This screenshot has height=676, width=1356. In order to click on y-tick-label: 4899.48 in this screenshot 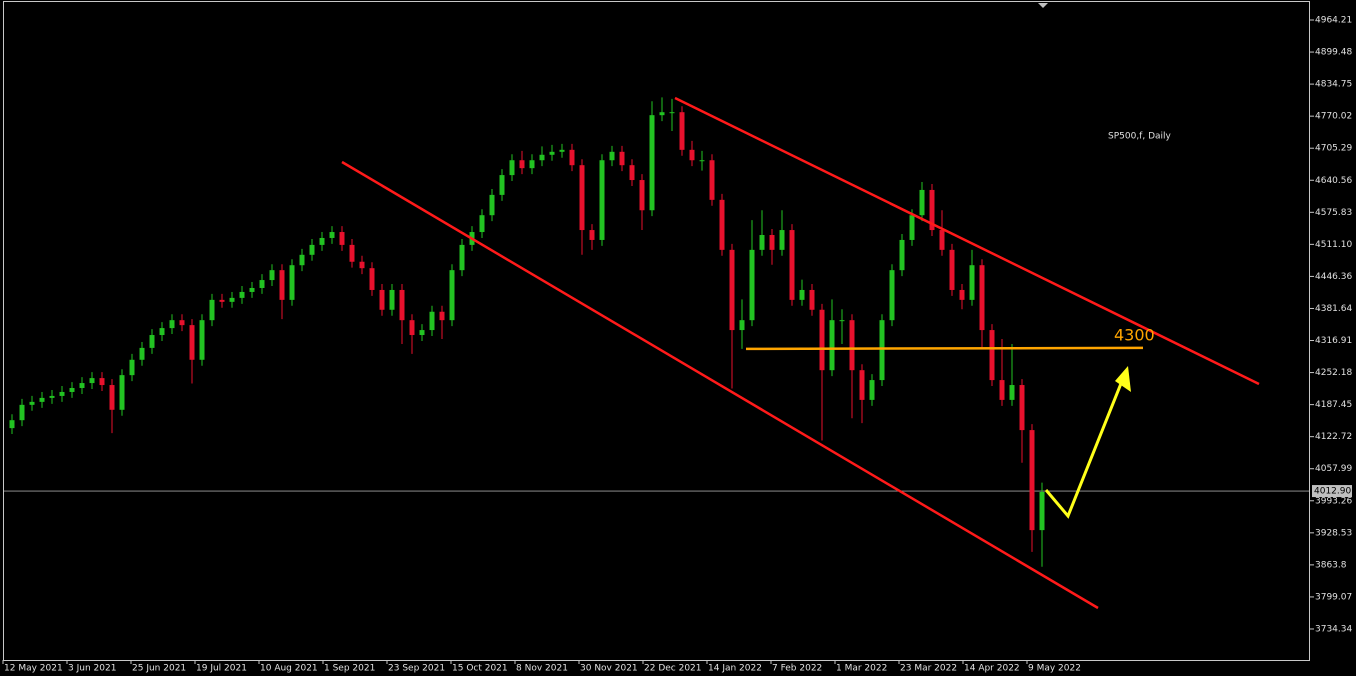, I will do `click(1333, 53)`.